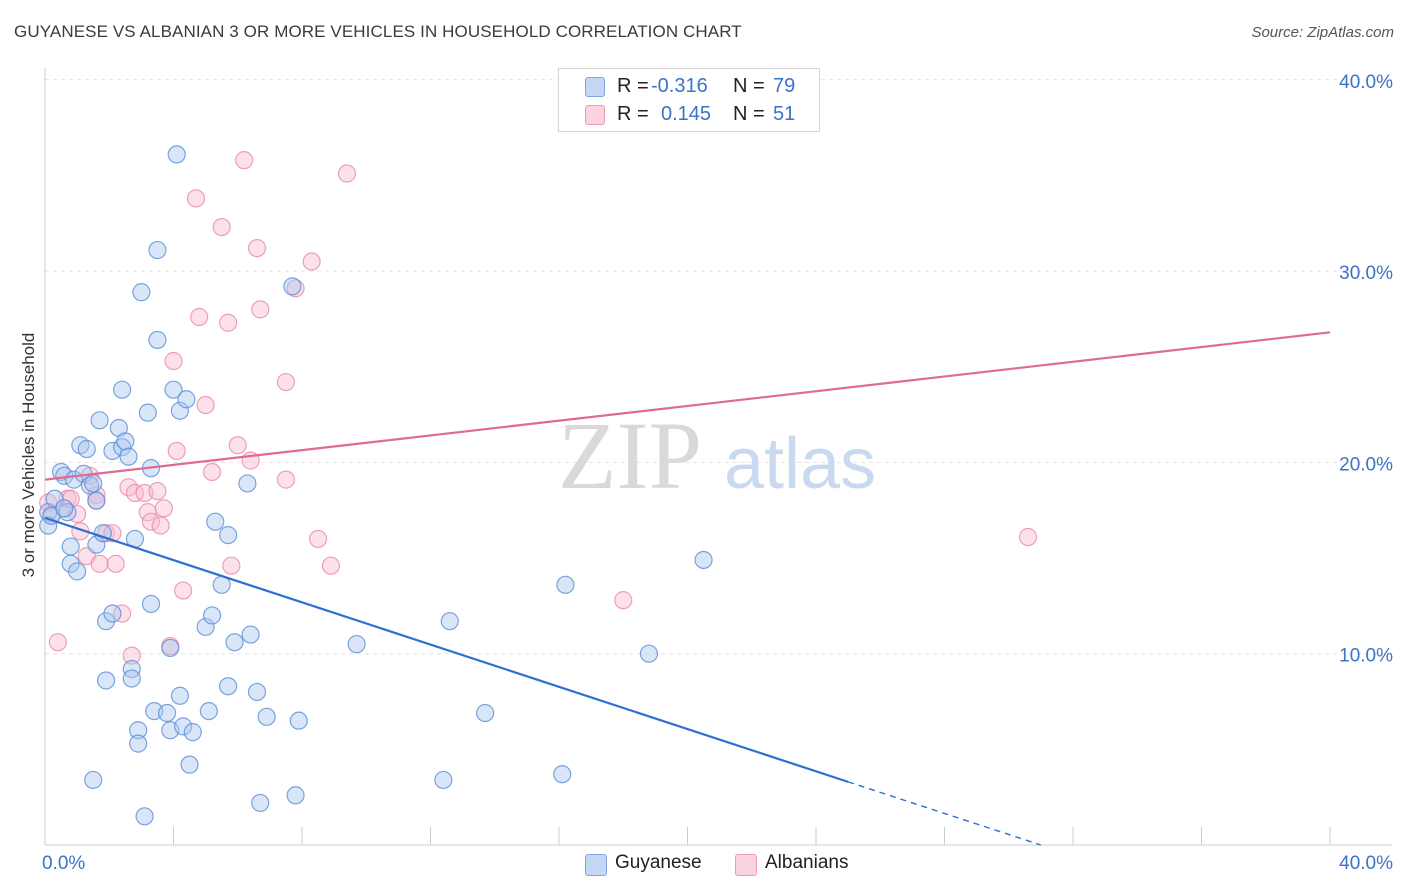 This screenshot has width=1406, height=892. I want to click on y-tick-label: 20.0%, so click(1366, 464).